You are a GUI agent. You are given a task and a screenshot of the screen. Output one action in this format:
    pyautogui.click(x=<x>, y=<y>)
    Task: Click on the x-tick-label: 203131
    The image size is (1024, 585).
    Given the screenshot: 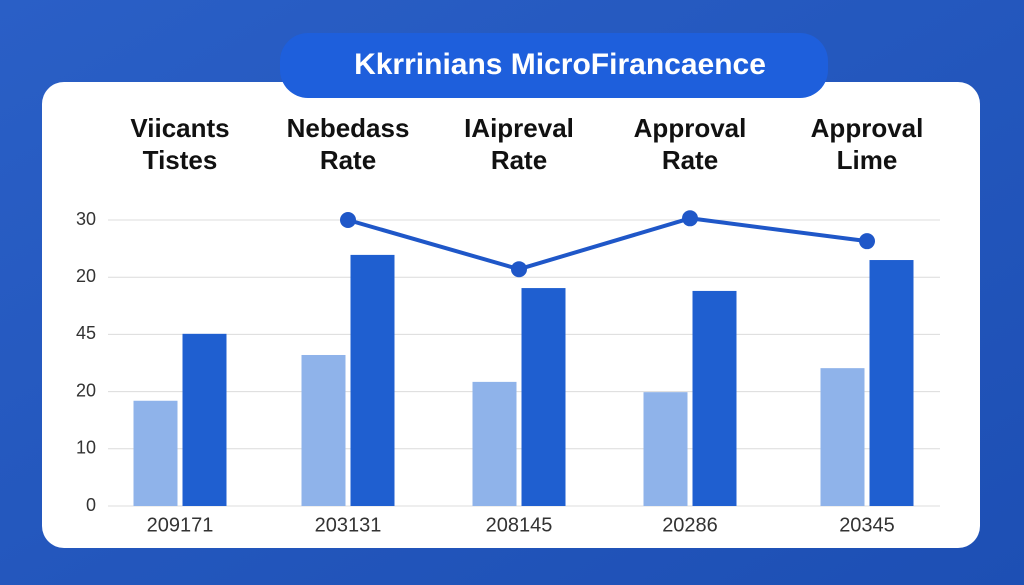 What is the action you would take?
    pyautogui.click(x=348, y=525)
    